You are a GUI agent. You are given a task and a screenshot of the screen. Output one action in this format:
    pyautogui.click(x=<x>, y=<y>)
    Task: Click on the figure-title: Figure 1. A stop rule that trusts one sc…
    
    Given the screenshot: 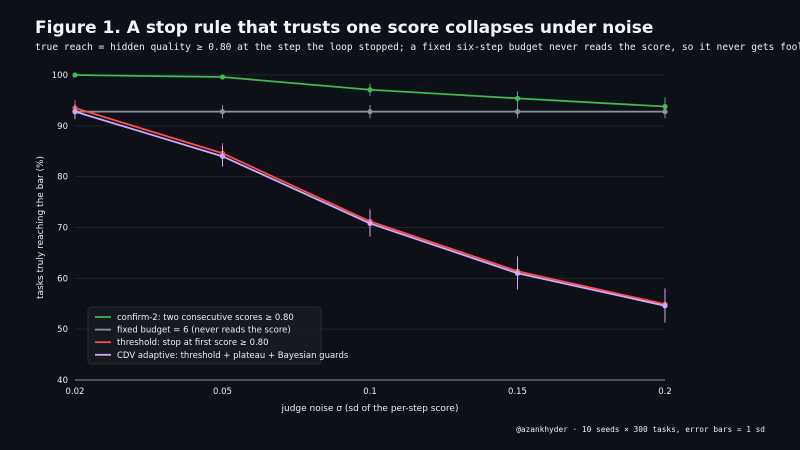 What is the action you would take?
    pyautogui.click(x=344, y=28)
    